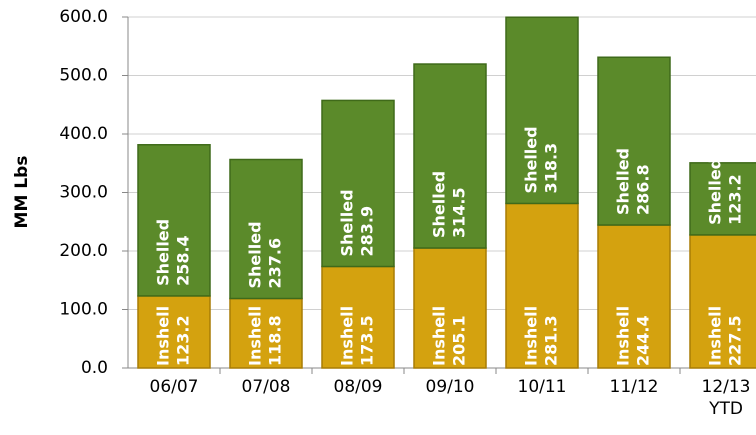 This screenshot has width=756, height=435. I want to click on segment-label: Shelled 283.9, so click(357, 222).